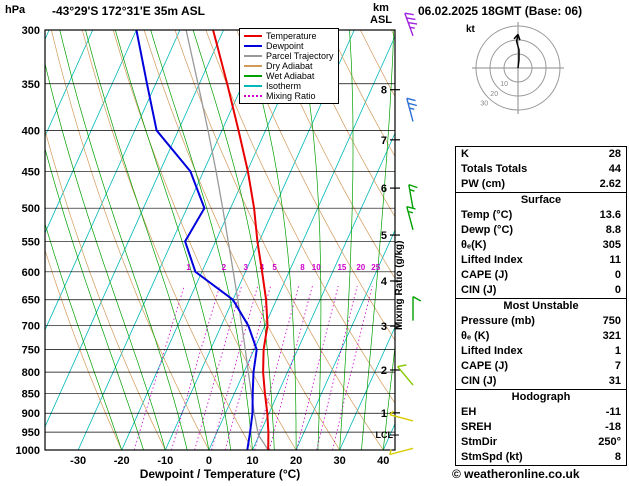 Image resolution: width=629 pixels, height=486 pixels. What do you see at coordinates (541, 215) in the screenshot?
I see `stat-row: Temp (°C) 13.6` at bounding box center [541, 215].